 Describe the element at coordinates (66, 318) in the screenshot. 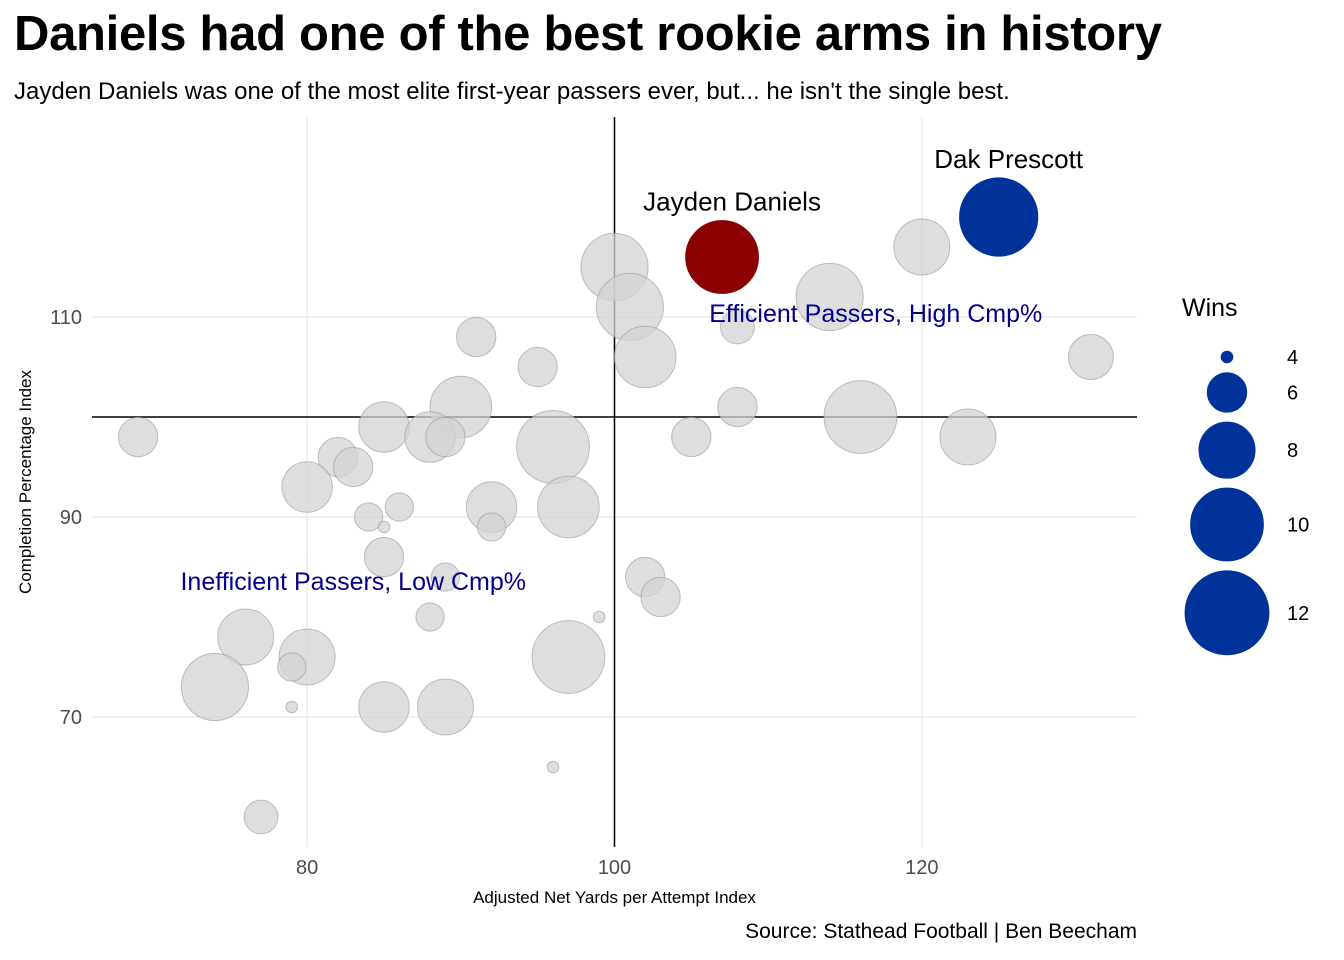

I see `y-tick-label: 110` at that location.